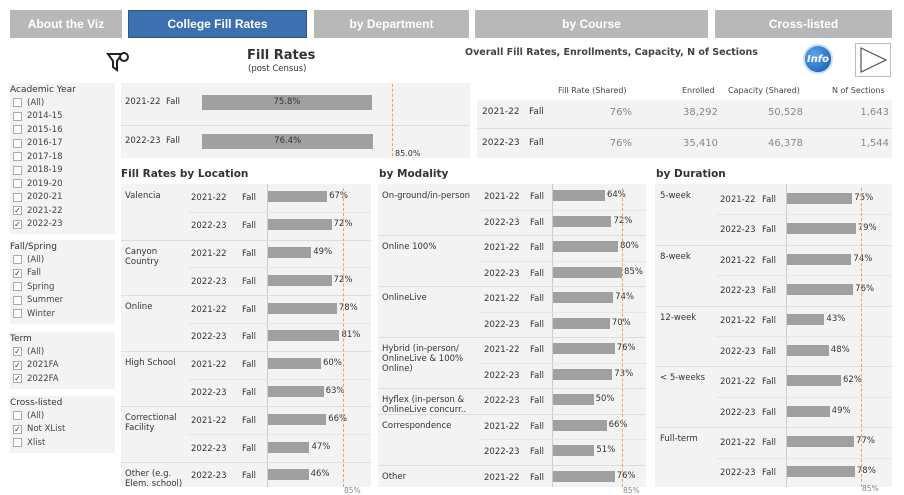 This screenshot has height=495, width=904. I want to click on play-icon, so click(874, 60).